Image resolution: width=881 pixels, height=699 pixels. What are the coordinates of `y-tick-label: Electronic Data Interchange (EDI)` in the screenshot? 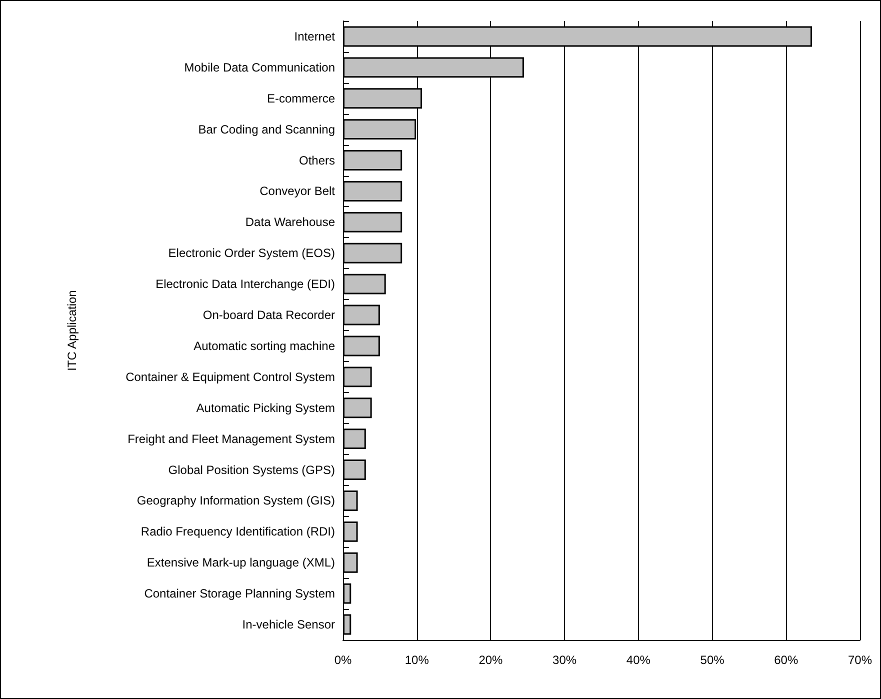 It's located at (245, 284).